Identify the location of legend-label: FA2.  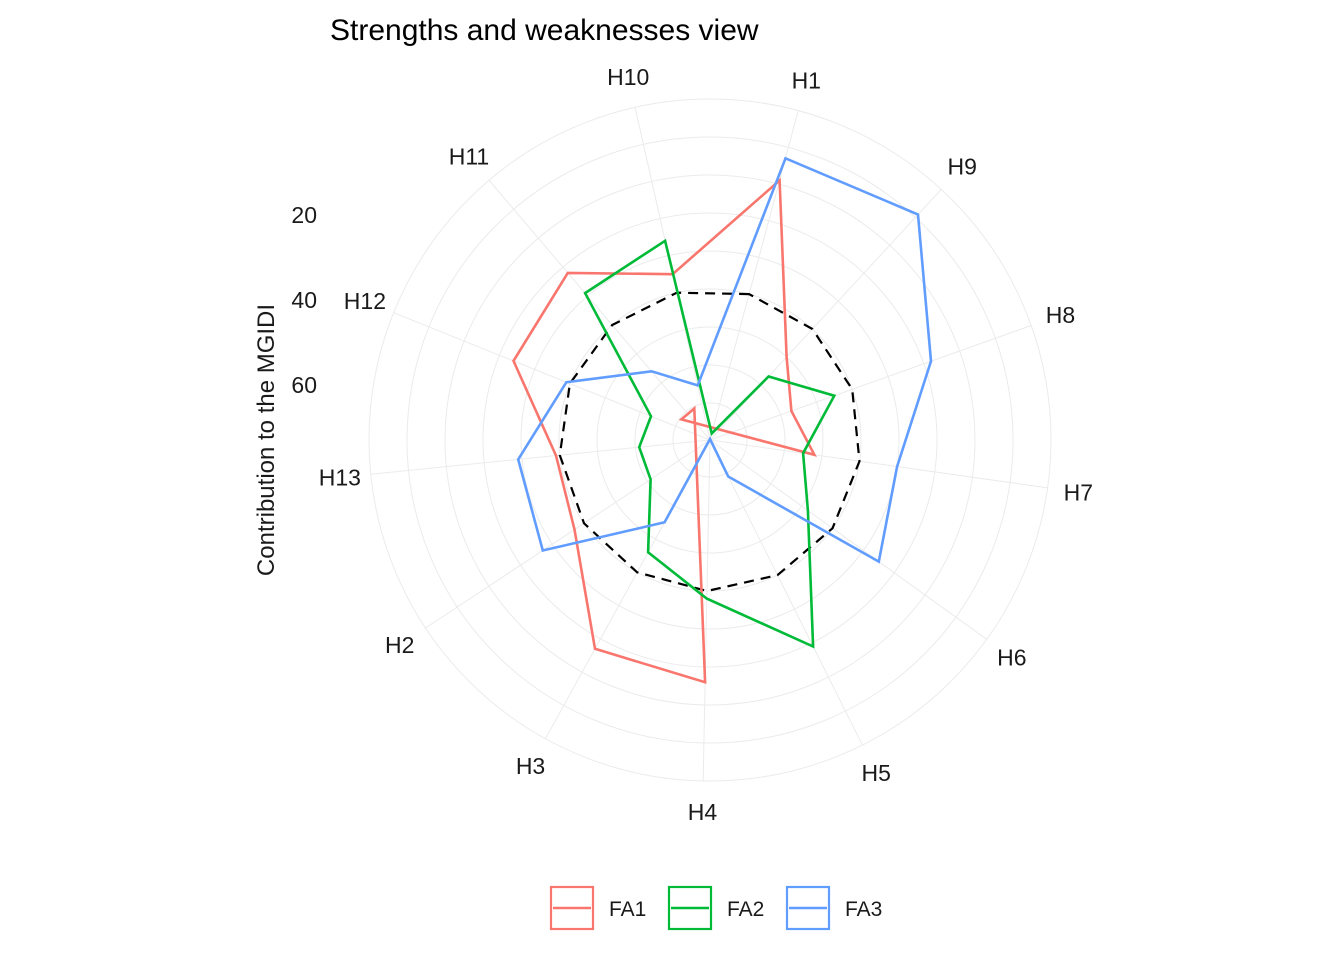
(745, 909).